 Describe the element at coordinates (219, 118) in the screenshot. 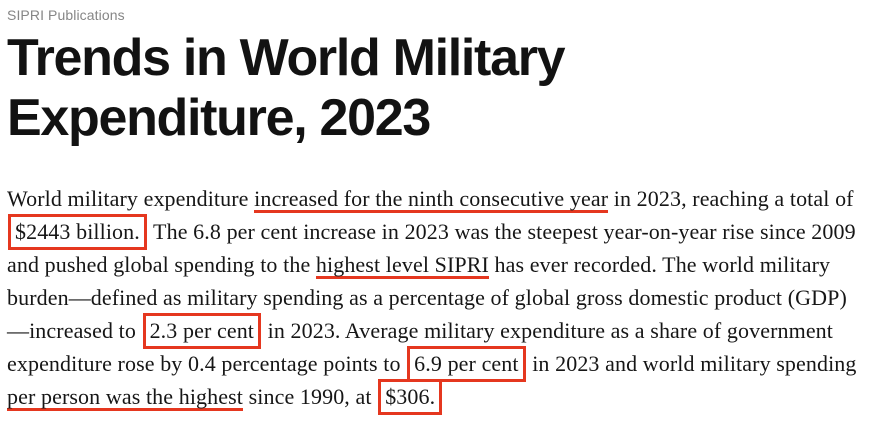

I see `page-title-line-2: Expenditure, 2023` at that location.